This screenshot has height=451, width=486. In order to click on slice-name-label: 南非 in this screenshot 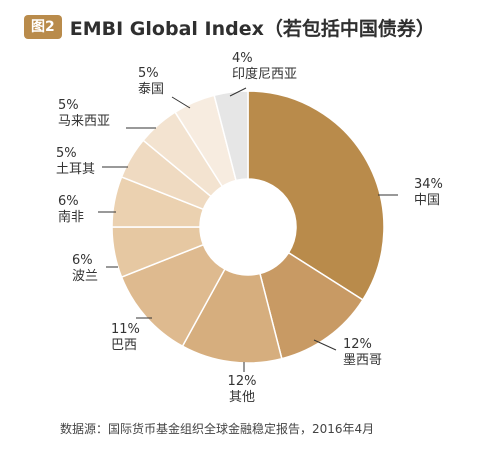, I will do `click(71, 217)`.